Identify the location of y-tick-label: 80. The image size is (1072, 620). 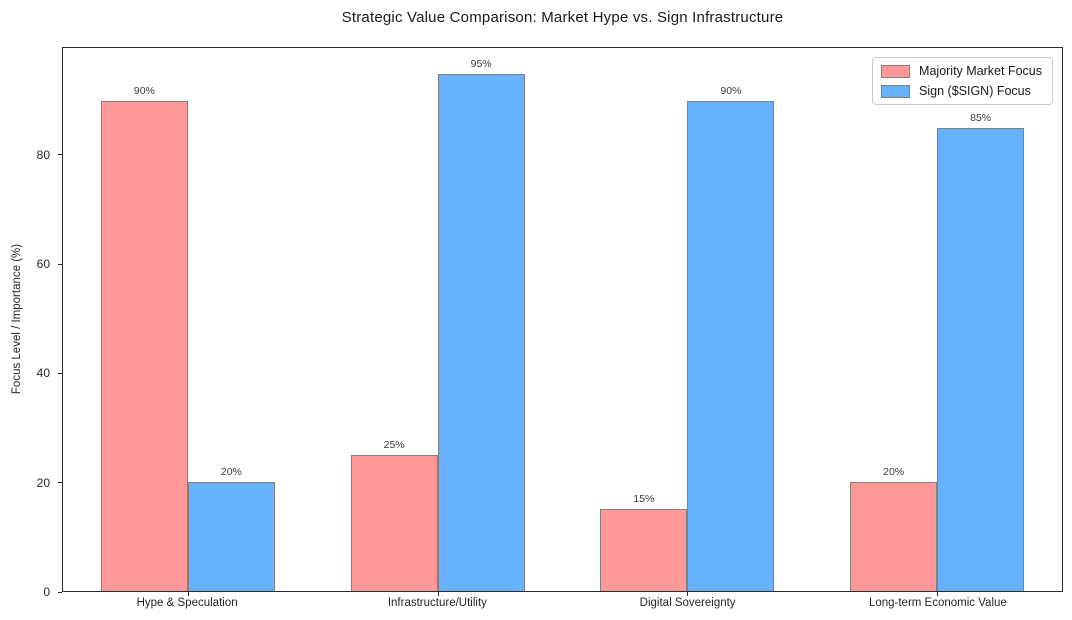
(43, 154).